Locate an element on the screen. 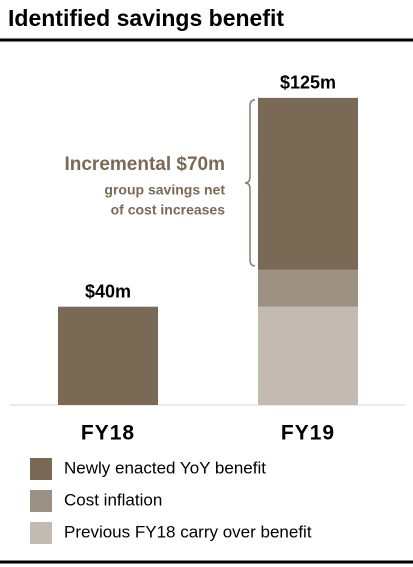 The image size is (413, 567). annotation: Incremental $70m is located at coordinates (144, 164).